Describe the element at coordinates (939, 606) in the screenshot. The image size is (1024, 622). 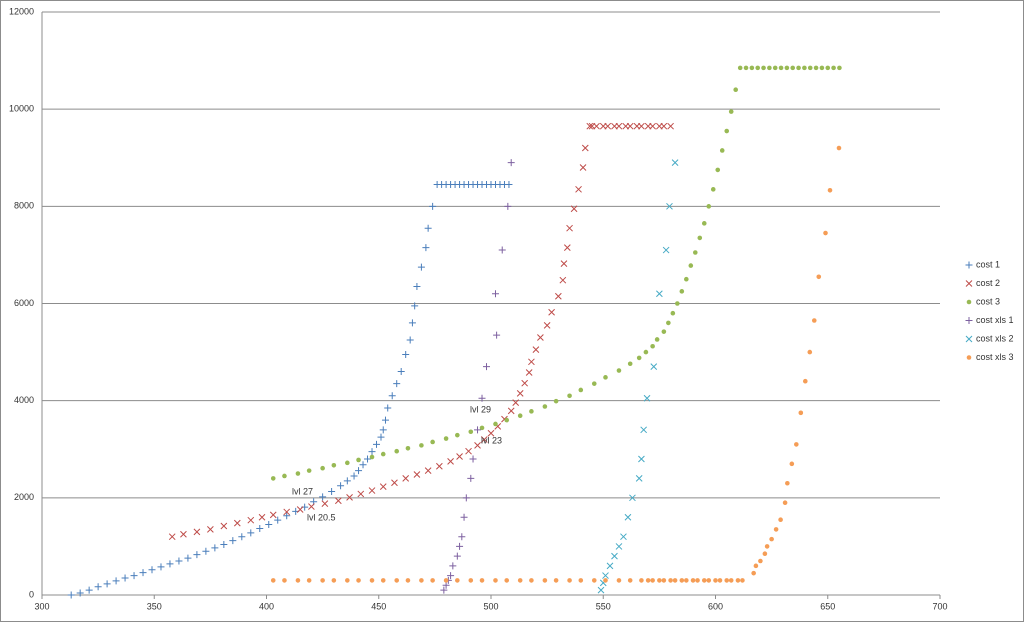
I see `x-tick-label: 700` at that location.